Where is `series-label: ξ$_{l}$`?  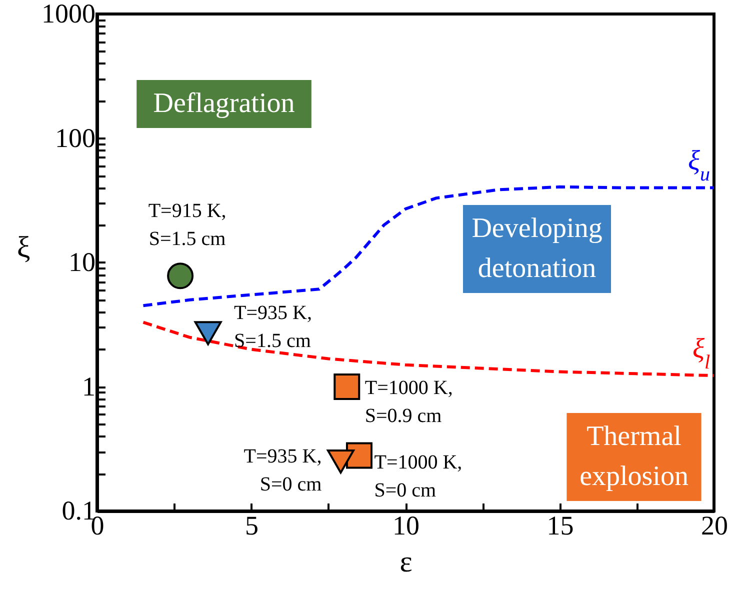 series-label: ξ$_{l}$ is located at coordinates (701, 354).